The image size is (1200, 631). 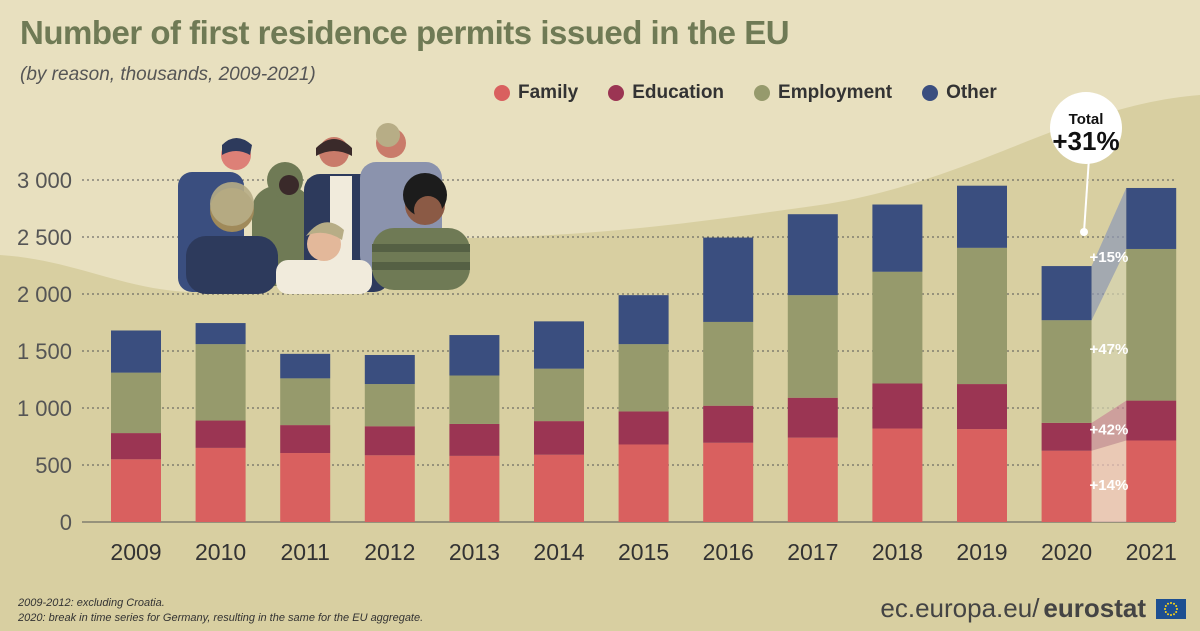 What do you see at coordinates (971, 92) in the screenshot?
I see `legend-label: Other` at bounding box center [971, 92].